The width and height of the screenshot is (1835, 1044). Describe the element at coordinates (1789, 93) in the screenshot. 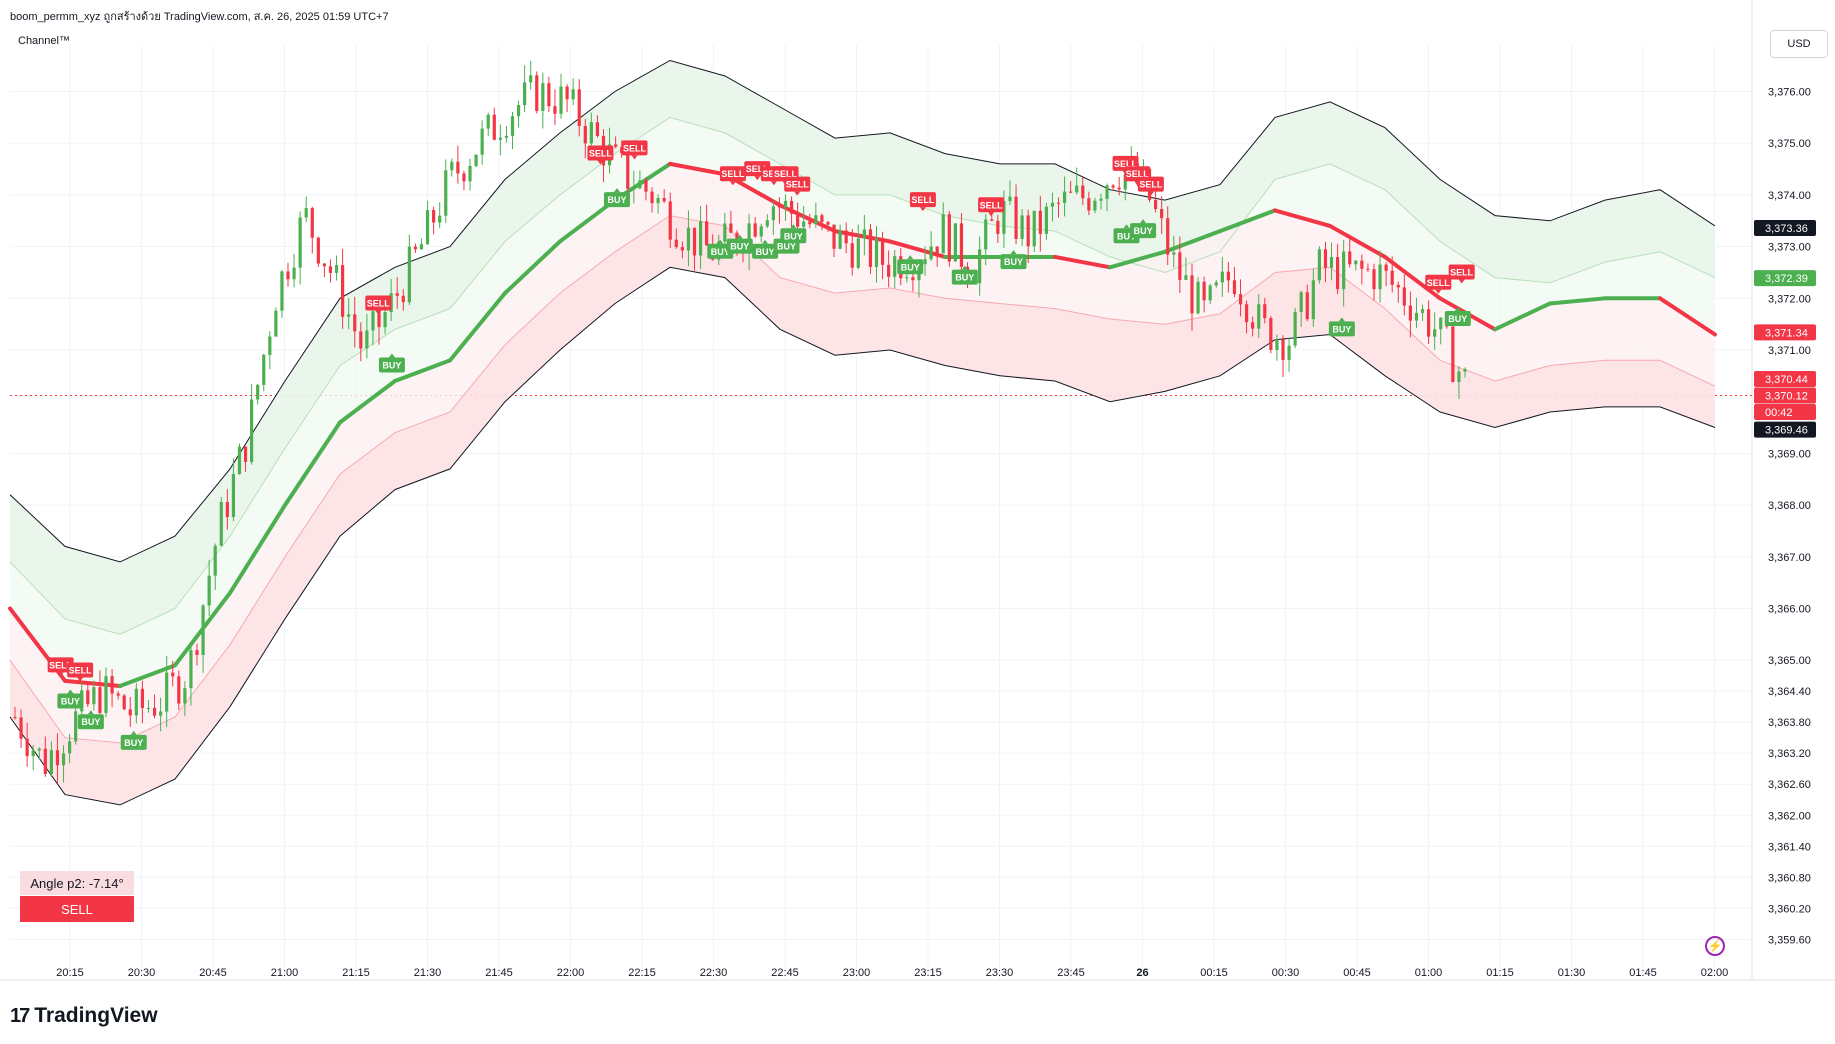

I see `y-tick-label: 3,376.00` at that location.